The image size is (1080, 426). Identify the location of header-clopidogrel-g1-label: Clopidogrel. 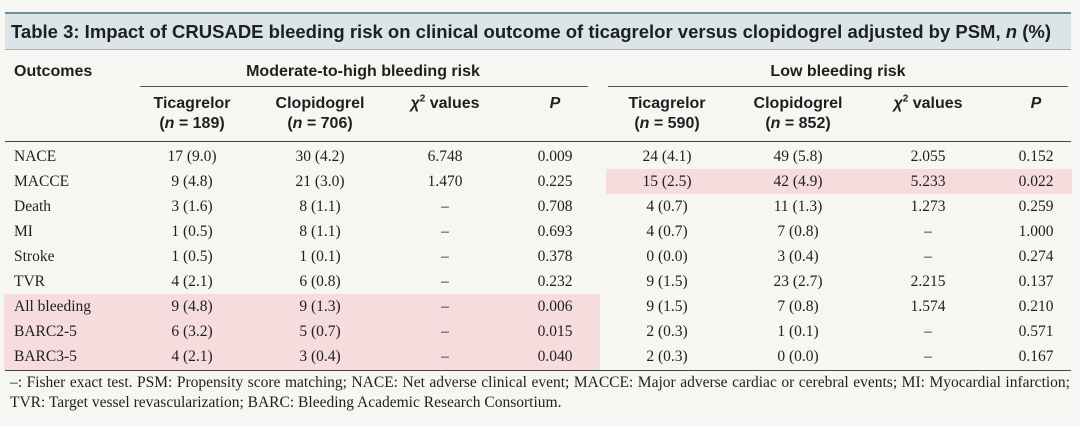
(320, 103).